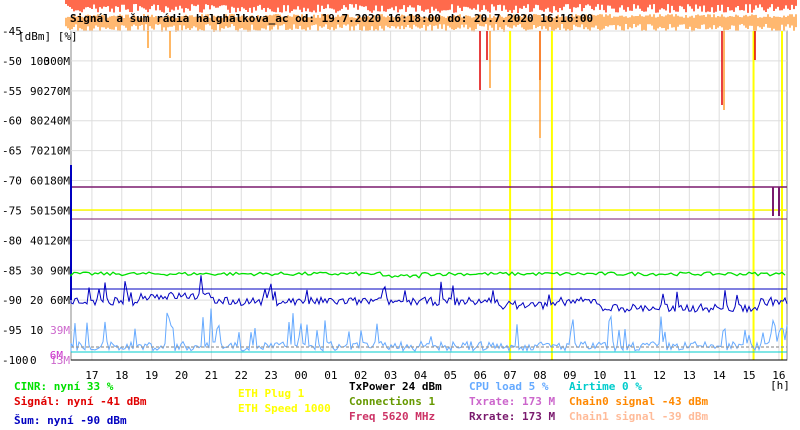  What do you see at coordinates (284, 401) in the screenshot?
I see `legend-col-2: ETH Plug 1 ETH Speed 1000` at bounding box center [284, 401].